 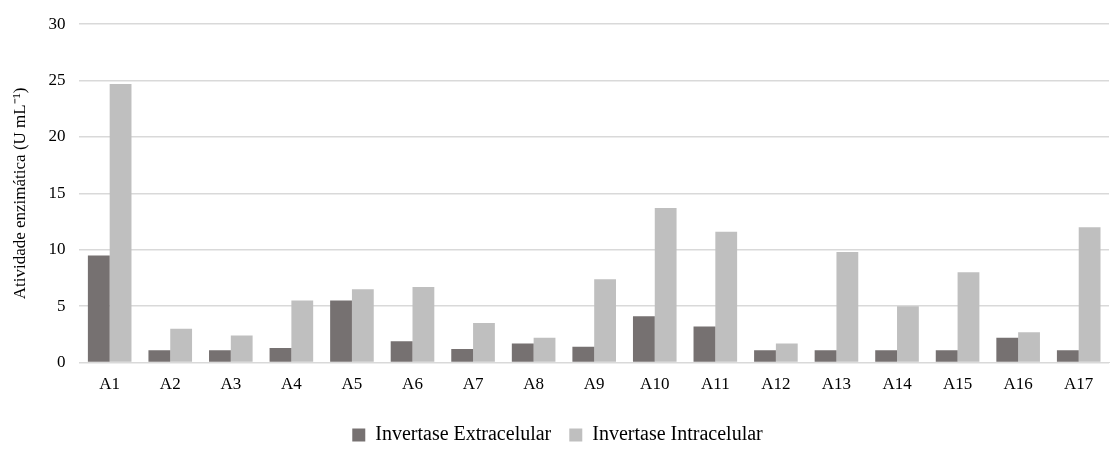 I want to click on x-tick-label: A10, so click(x=655, y=384).